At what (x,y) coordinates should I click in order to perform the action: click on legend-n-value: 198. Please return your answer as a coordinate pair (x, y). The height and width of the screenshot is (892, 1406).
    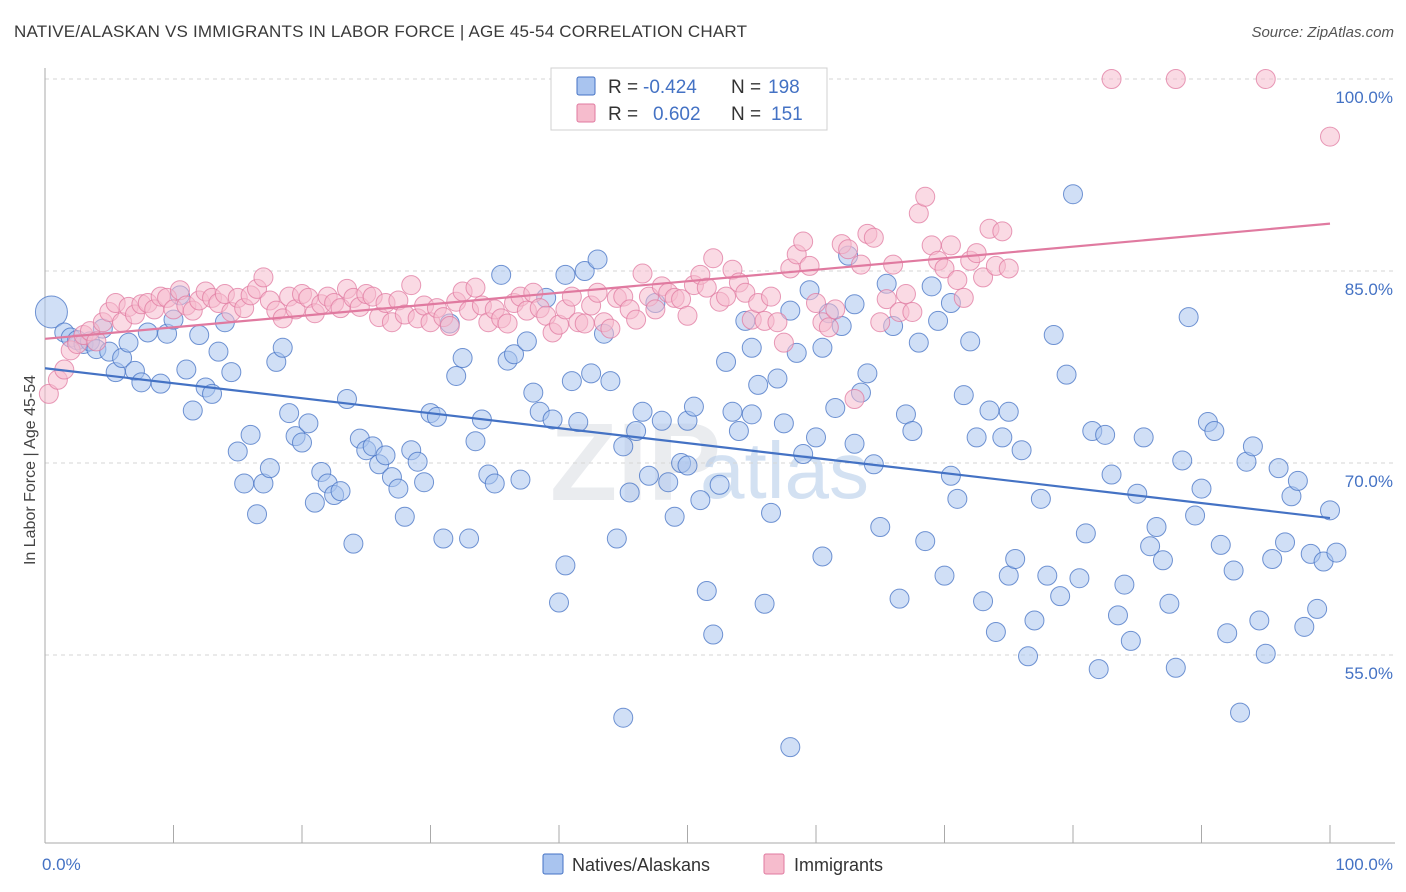
    Looking at the image, I should click on (784, 87).